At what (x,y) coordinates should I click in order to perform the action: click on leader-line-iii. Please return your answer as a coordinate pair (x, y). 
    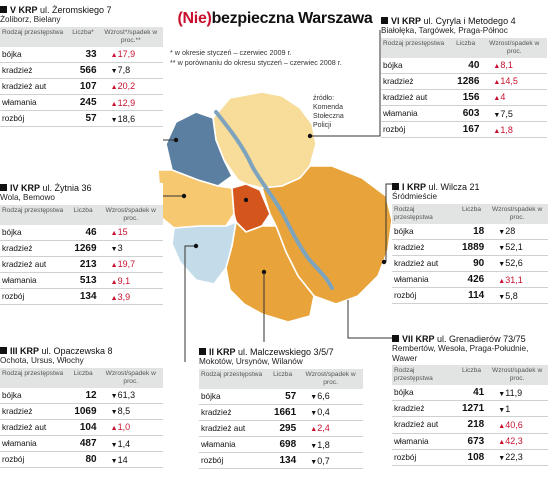
    Looking at the image, I should click on (190, 303).